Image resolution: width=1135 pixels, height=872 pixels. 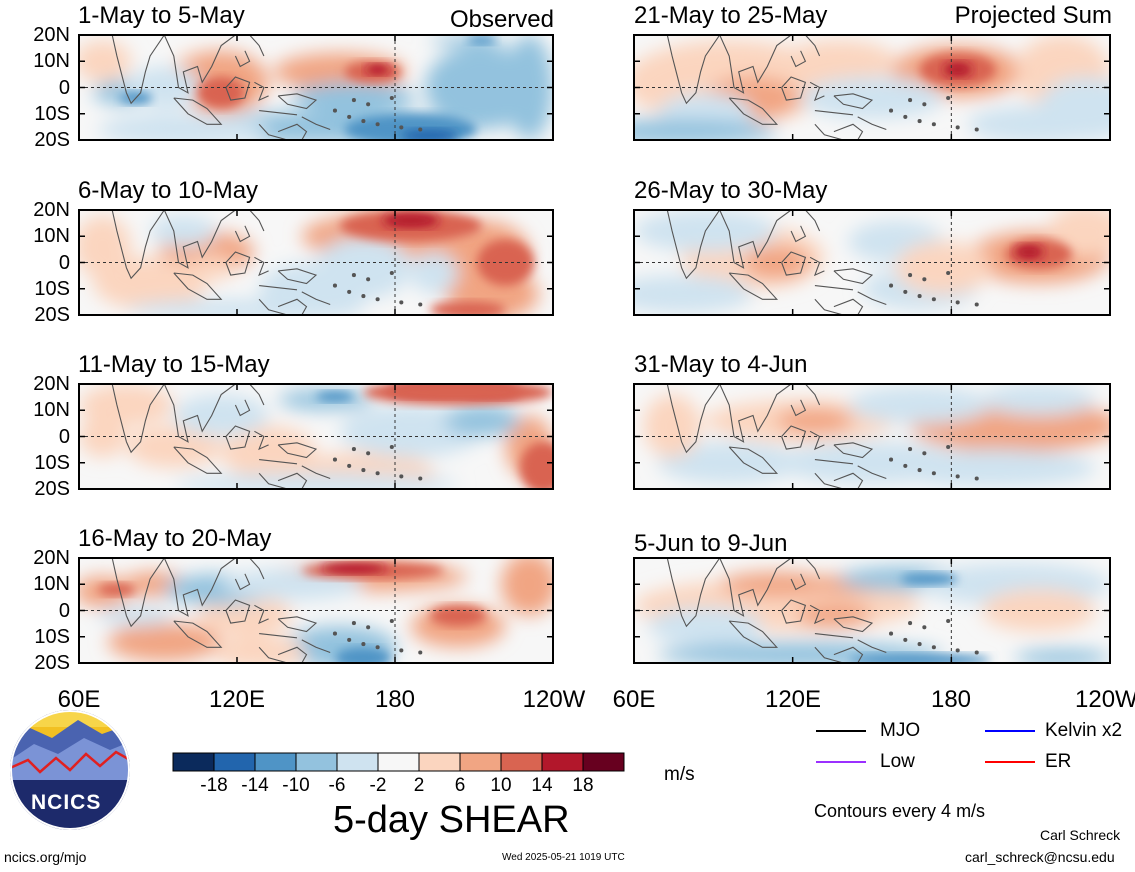 What do you see at coordinates (679, 774) in the screenshot?
I see `colorbar-units: m/s` at bounding box center [679, 774].